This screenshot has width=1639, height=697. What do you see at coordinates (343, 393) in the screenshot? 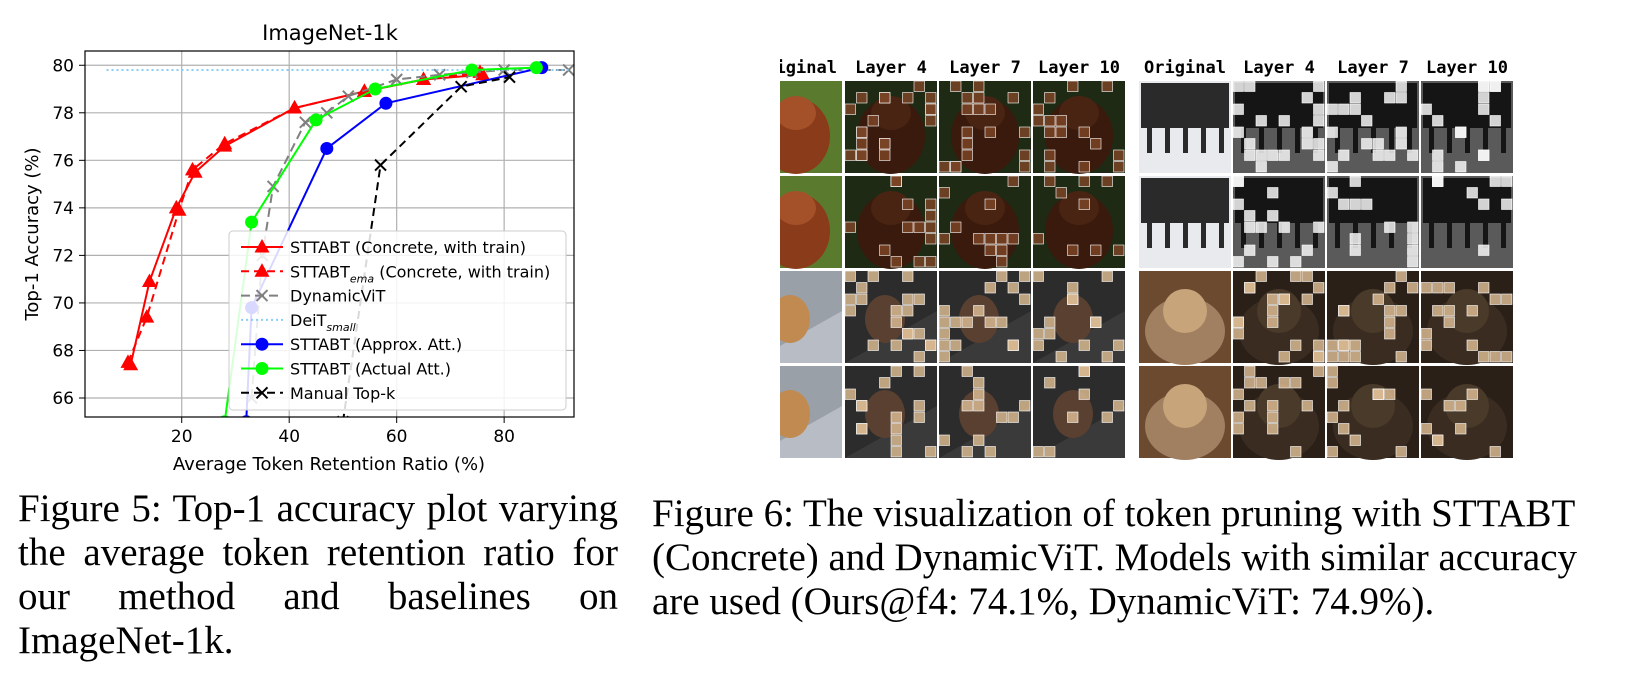
I see `legend-label: Manual Top-k` at bounding box center [343, 393].